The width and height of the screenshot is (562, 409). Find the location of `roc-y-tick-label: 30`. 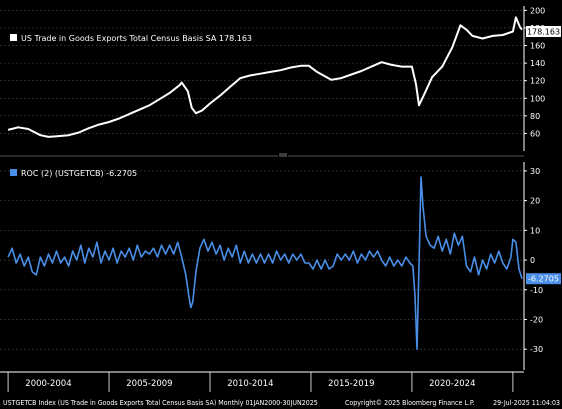

roc-y-tick-label: 30 is located at coordinates (535, 171).